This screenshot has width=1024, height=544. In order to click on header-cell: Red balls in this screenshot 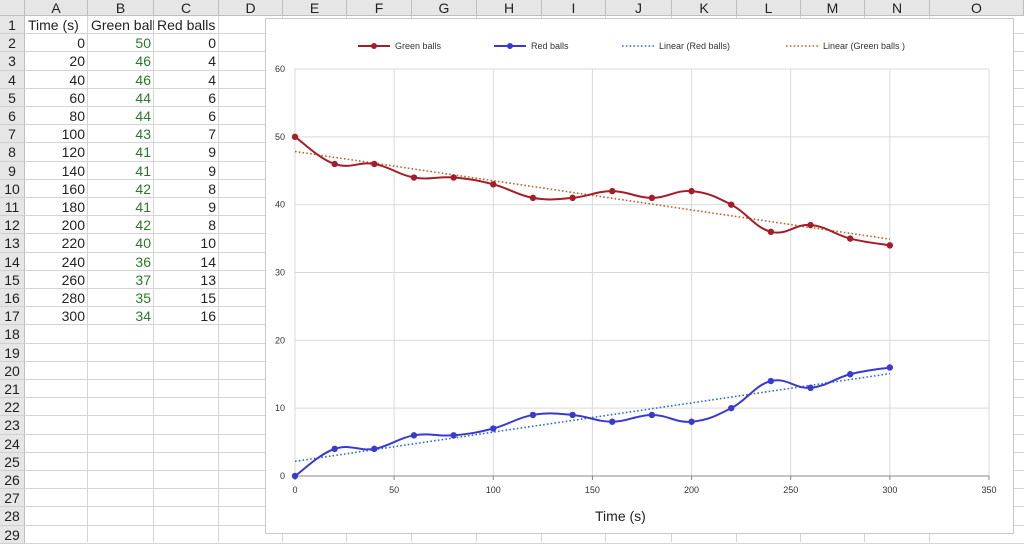, I will do `click(186, 25)`.